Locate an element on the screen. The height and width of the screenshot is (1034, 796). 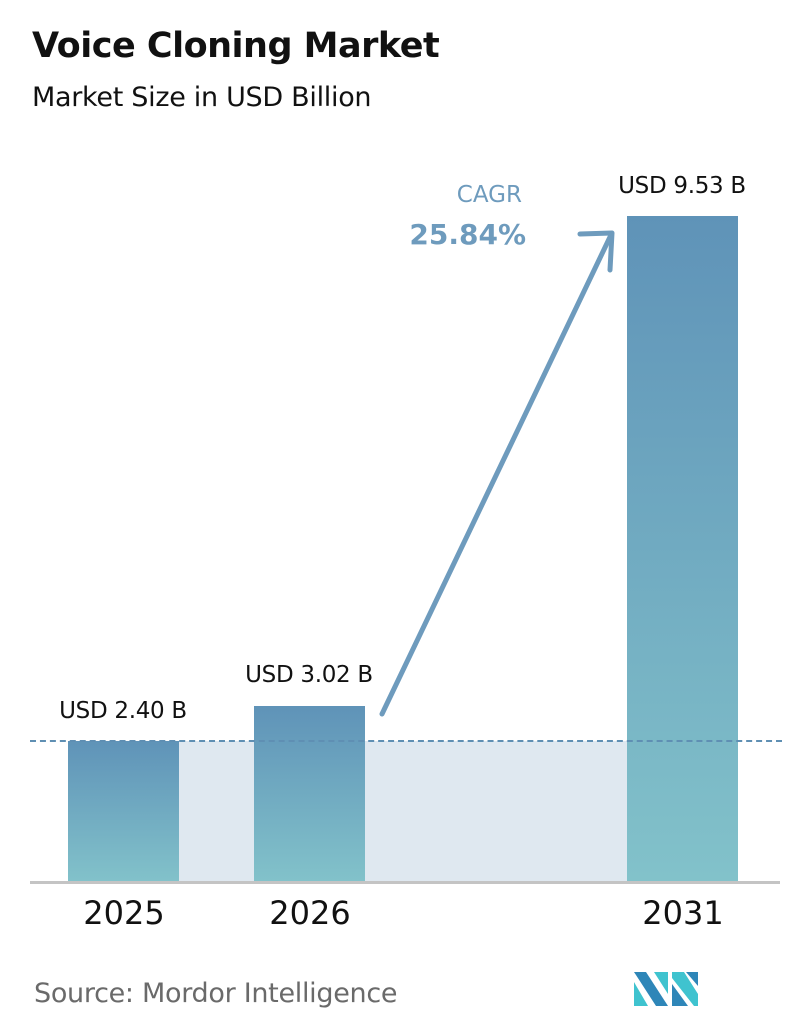
value-label-2031: USD 9.53 B is located at coordinates (682, 186).